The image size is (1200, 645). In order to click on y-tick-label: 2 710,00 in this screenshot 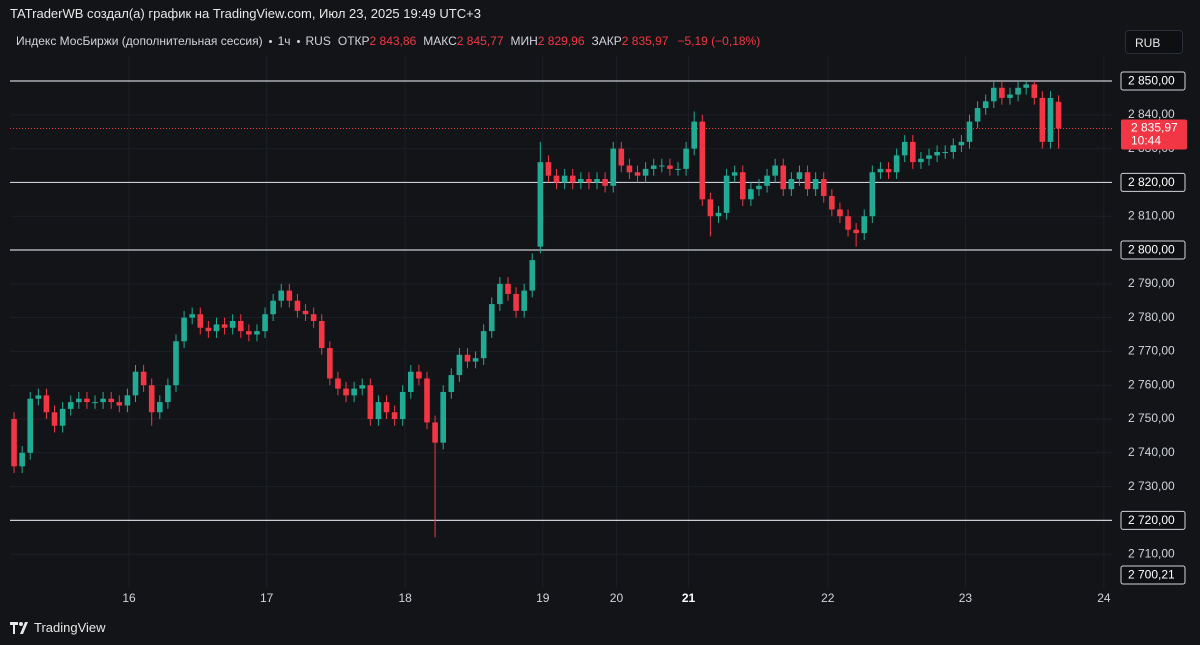, I will do `click(1151, 553)`.